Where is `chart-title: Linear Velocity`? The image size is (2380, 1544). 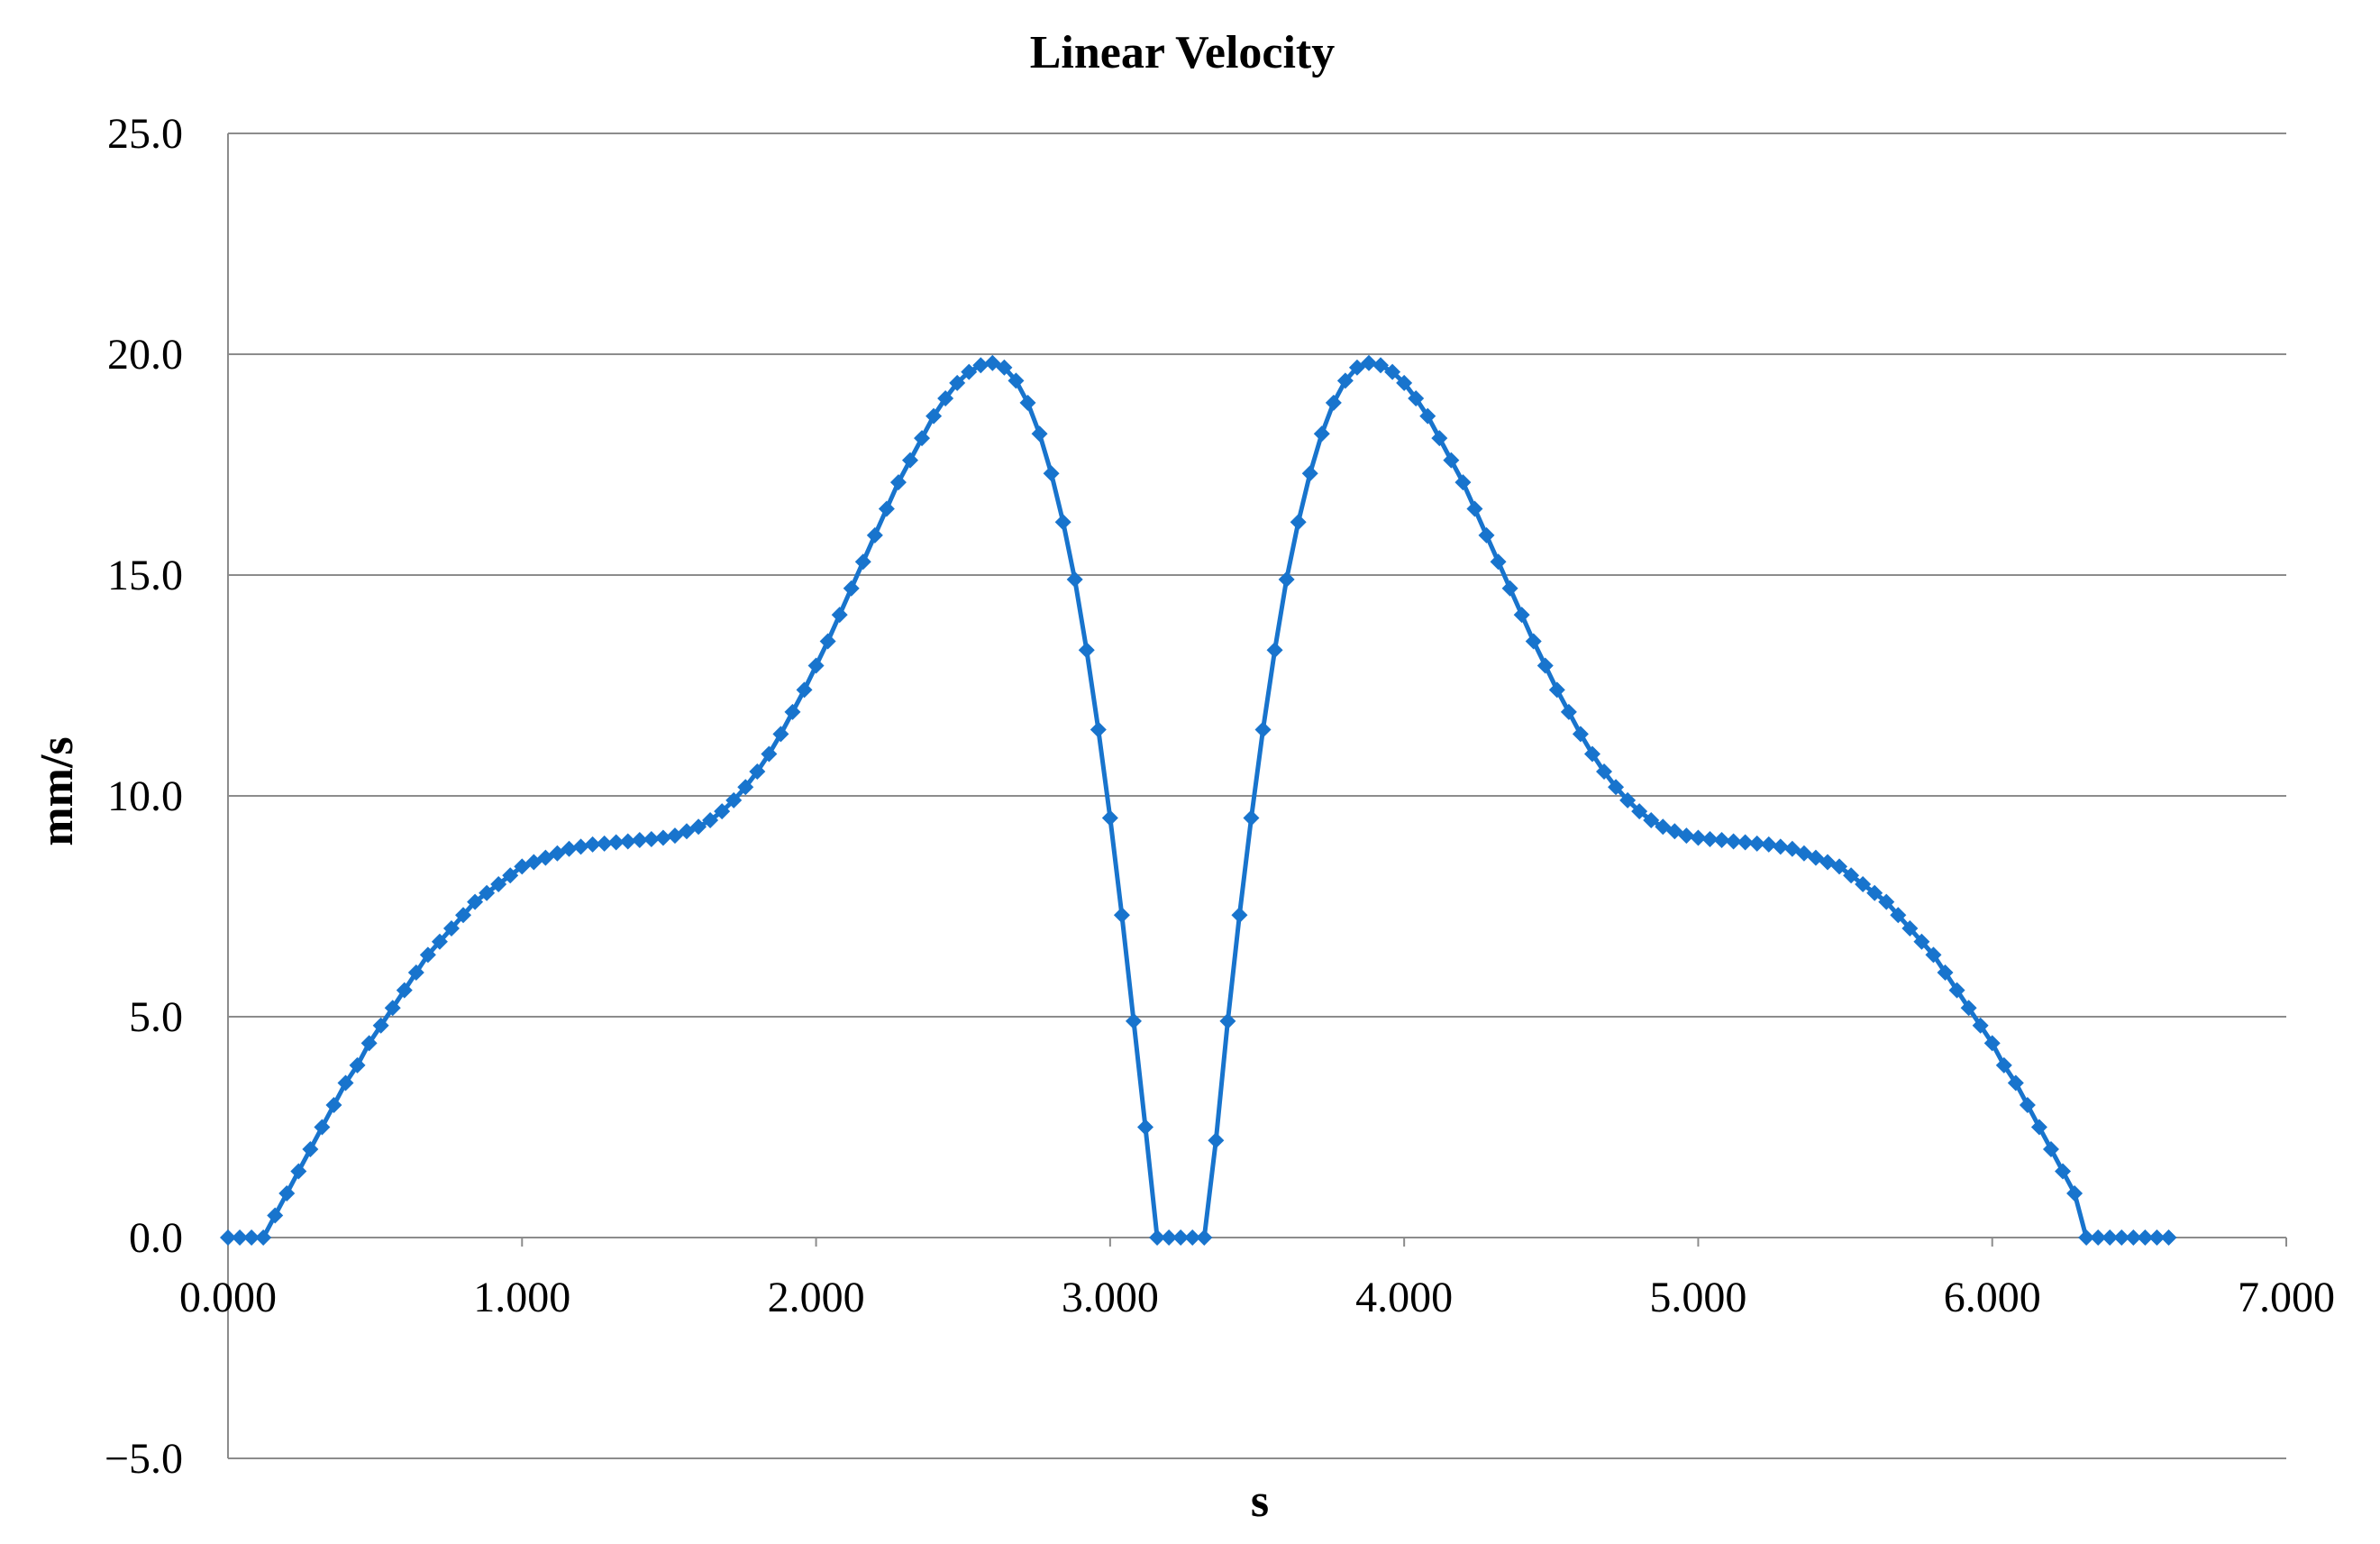 chart-title: Linear Velocity is located at coordinates (1182, 52).